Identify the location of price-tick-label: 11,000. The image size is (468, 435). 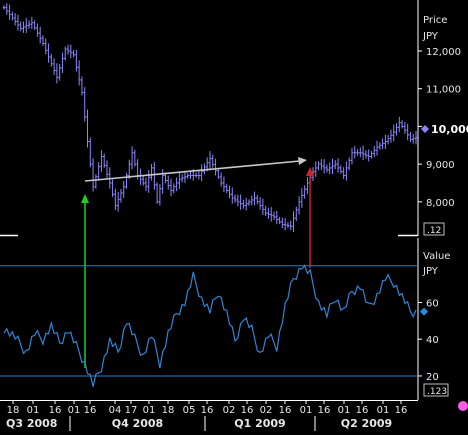
(443, 90).